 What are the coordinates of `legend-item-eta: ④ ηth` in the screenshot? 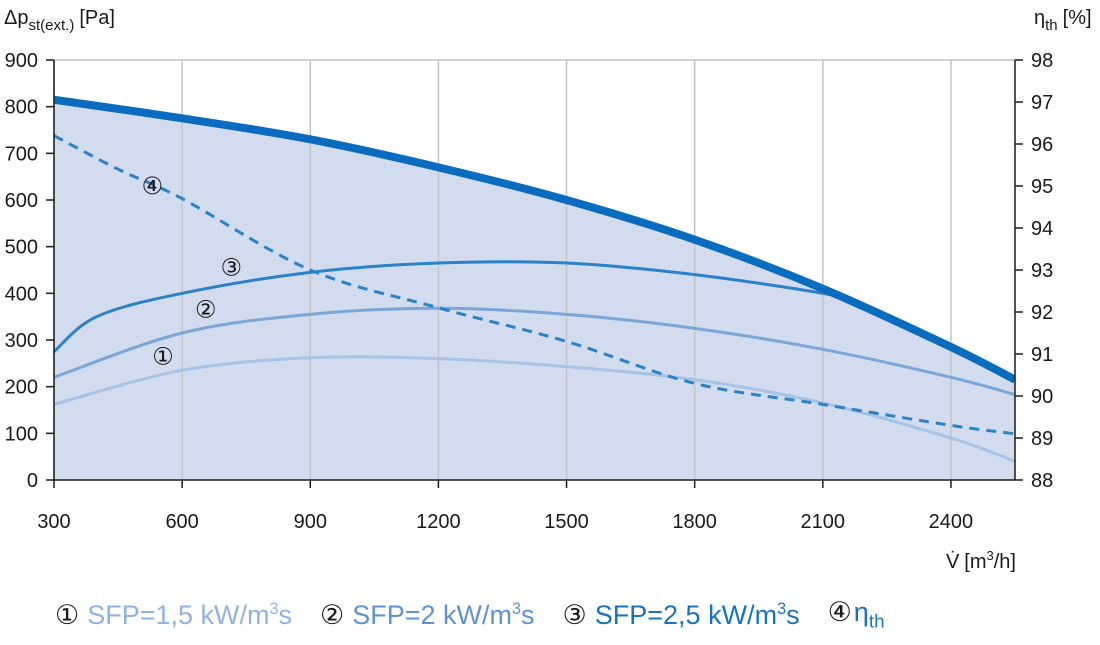 It's located at (856, 615).